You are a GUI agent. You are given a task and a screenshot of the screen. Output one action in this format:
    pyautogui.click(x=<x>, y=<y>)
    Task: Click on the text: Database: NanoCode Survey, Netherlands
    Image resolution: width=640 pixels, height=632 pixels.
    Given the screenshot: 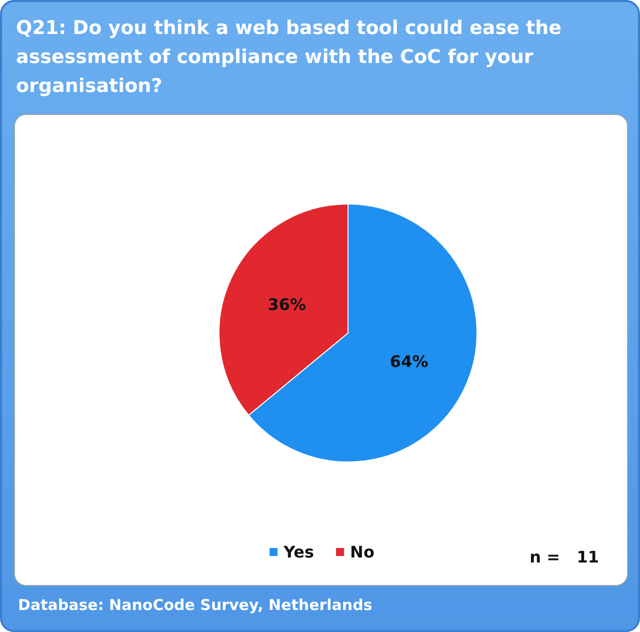 What is the action you would take?
    pyautogui.click(x=195, y=605)
    